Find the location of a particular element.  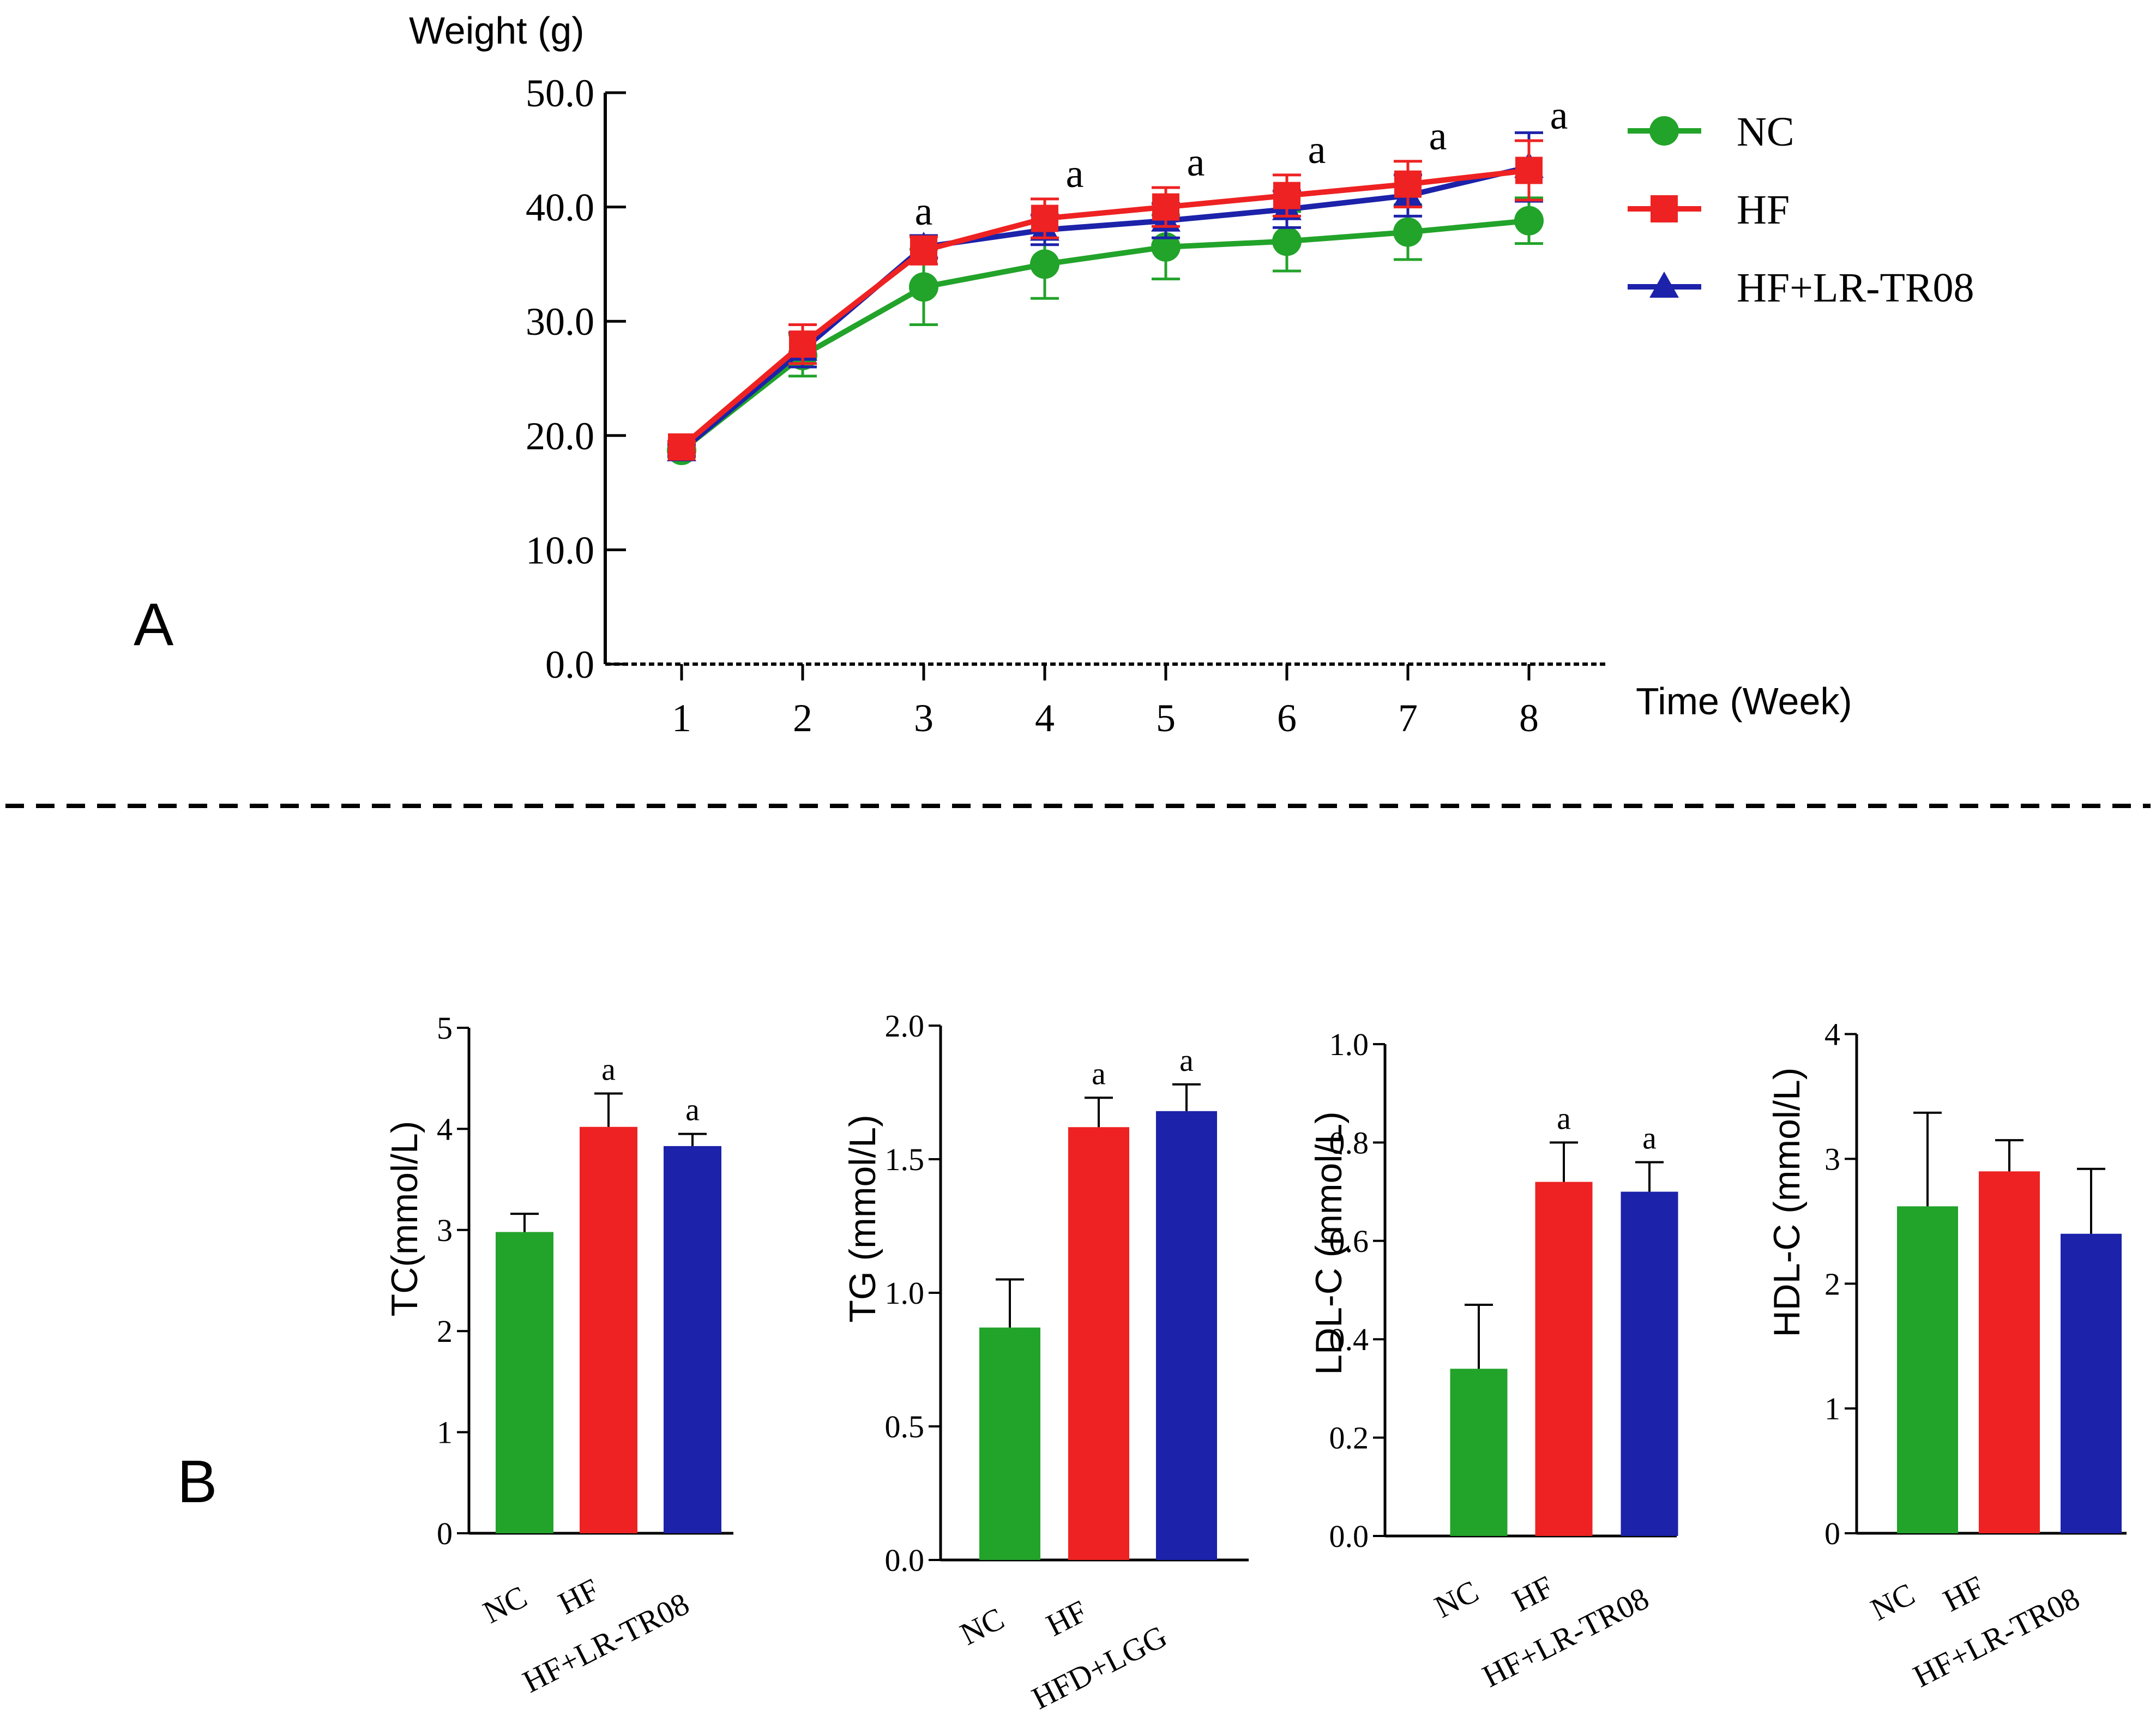

legend-entry-hf-lr-tr08: HF+LR-TR08 is located at coordinates (1801, 288).